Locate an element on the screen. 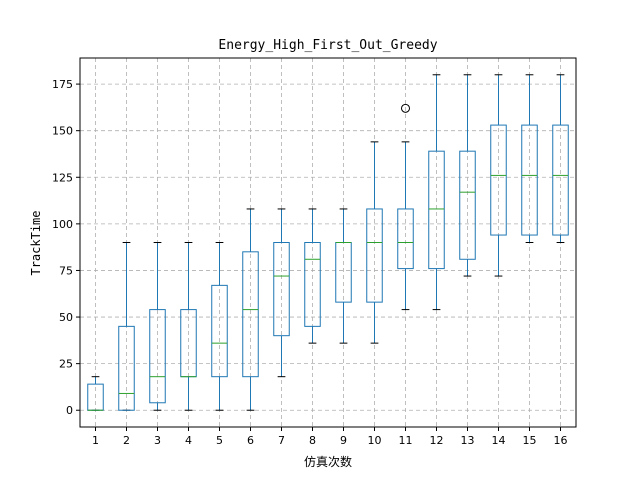 This screenshot has width=640, height=480. x-tick-label-7: 7 is located at coordinates (281, 440).